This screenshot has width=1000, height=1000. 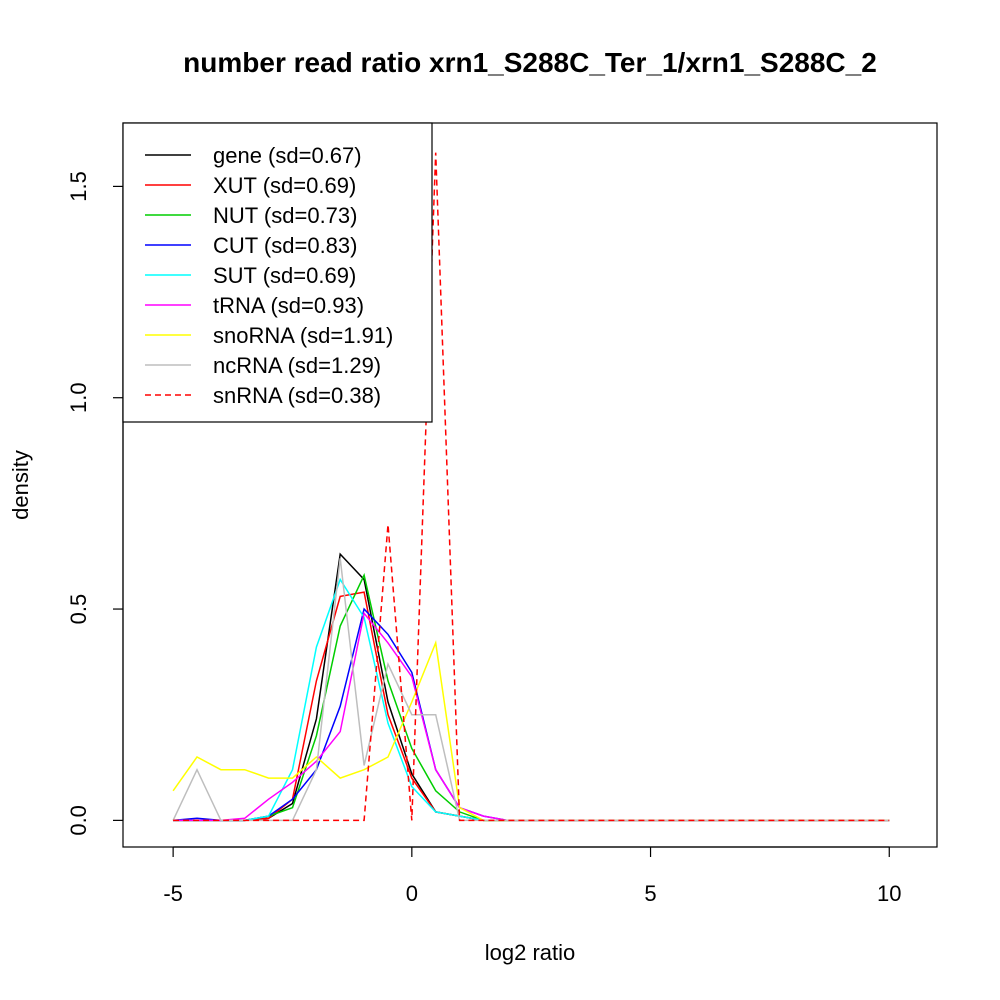 I want to click on y-axis-label: density, so click(x=20, y=485).